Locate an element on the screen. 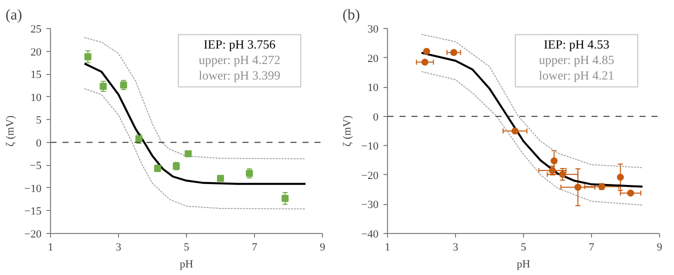  annotation: IEP: pH 4.53 is located at coordinates (577, 45).